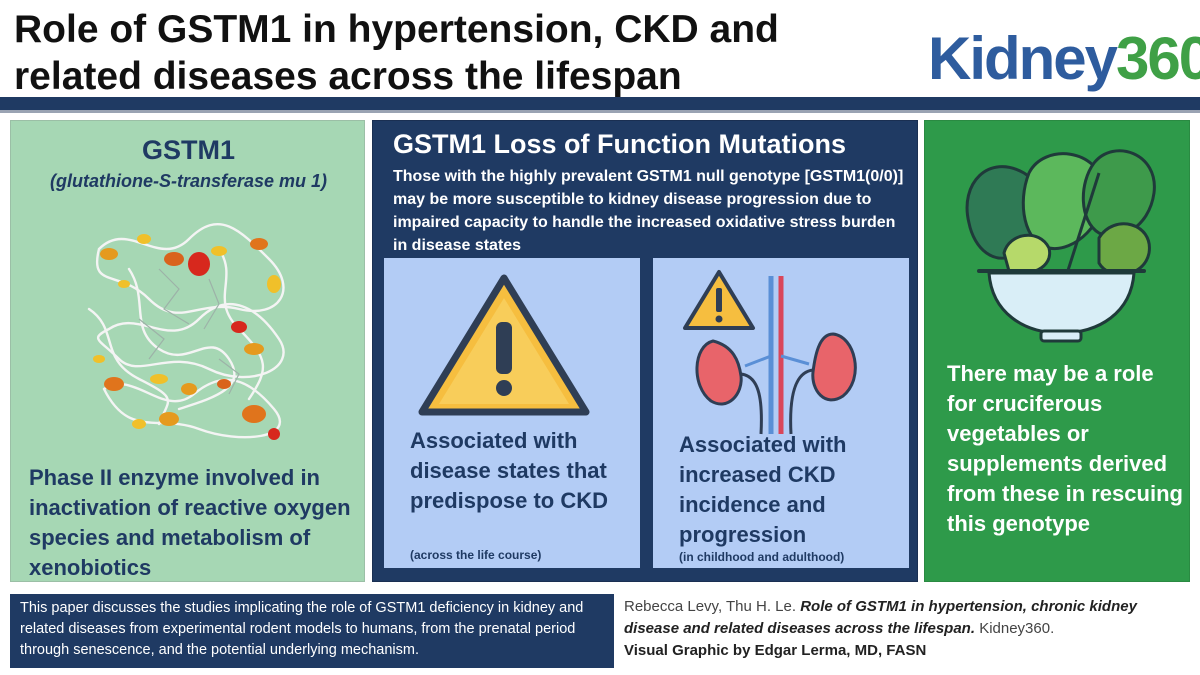 Image resolution: width=1200 pixels, height=675 pixels. What do you see at coordinates (775, 650) in the screenshot?
I see `graphic-credit: Visual Graphic by Edgar Lerma, MD, FASN` at bounding box center [775, 650].